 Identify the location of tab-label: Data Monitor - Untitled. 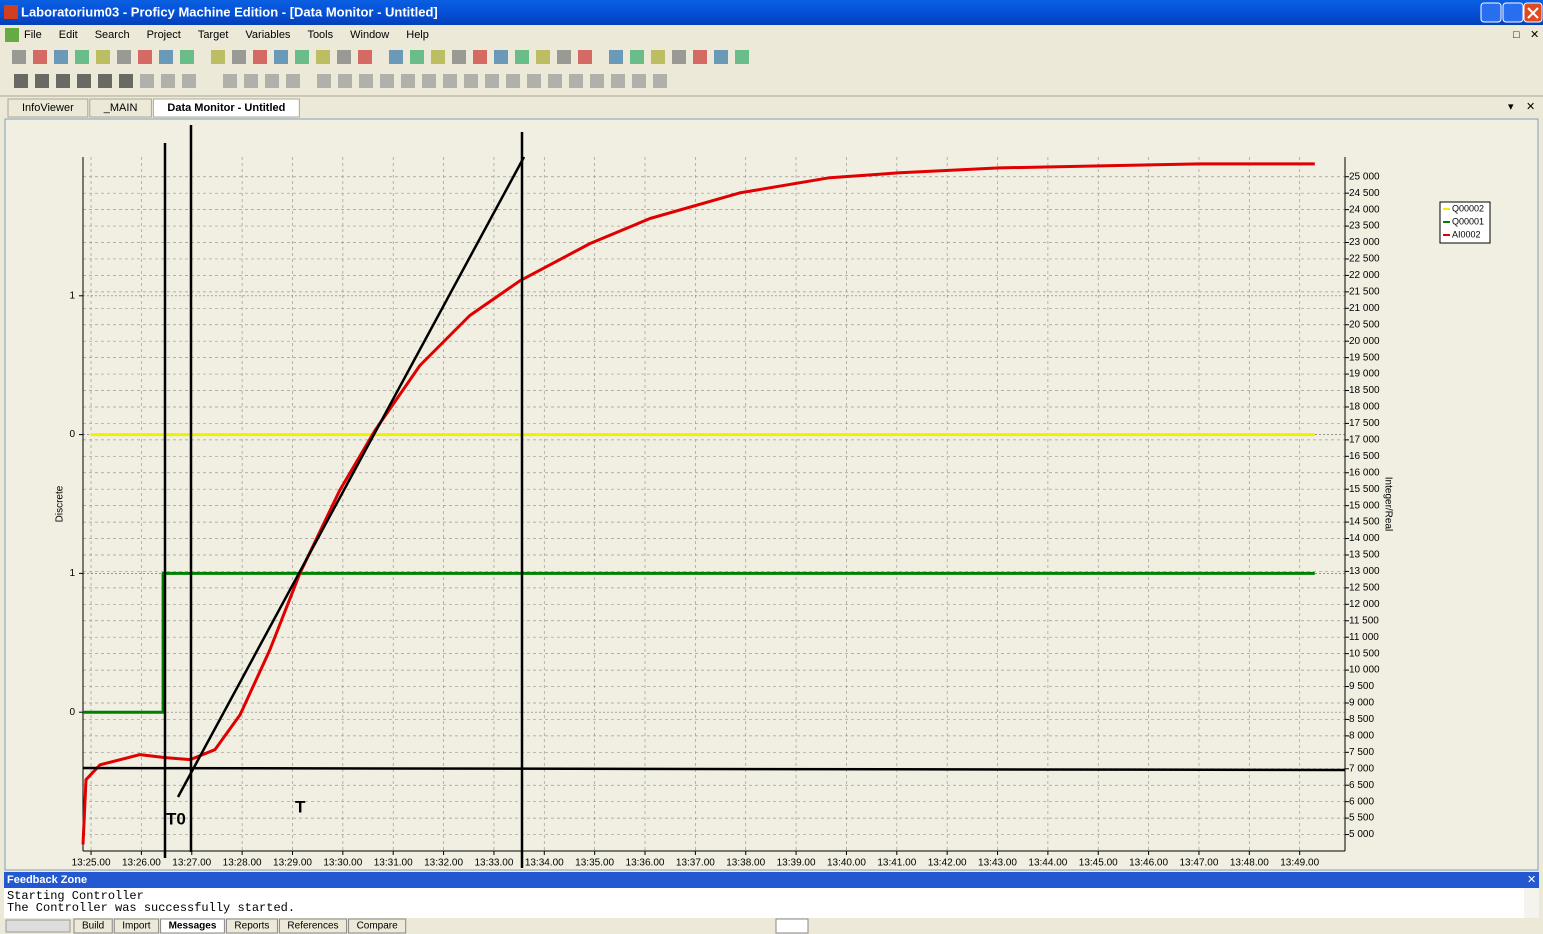
(226, 108).